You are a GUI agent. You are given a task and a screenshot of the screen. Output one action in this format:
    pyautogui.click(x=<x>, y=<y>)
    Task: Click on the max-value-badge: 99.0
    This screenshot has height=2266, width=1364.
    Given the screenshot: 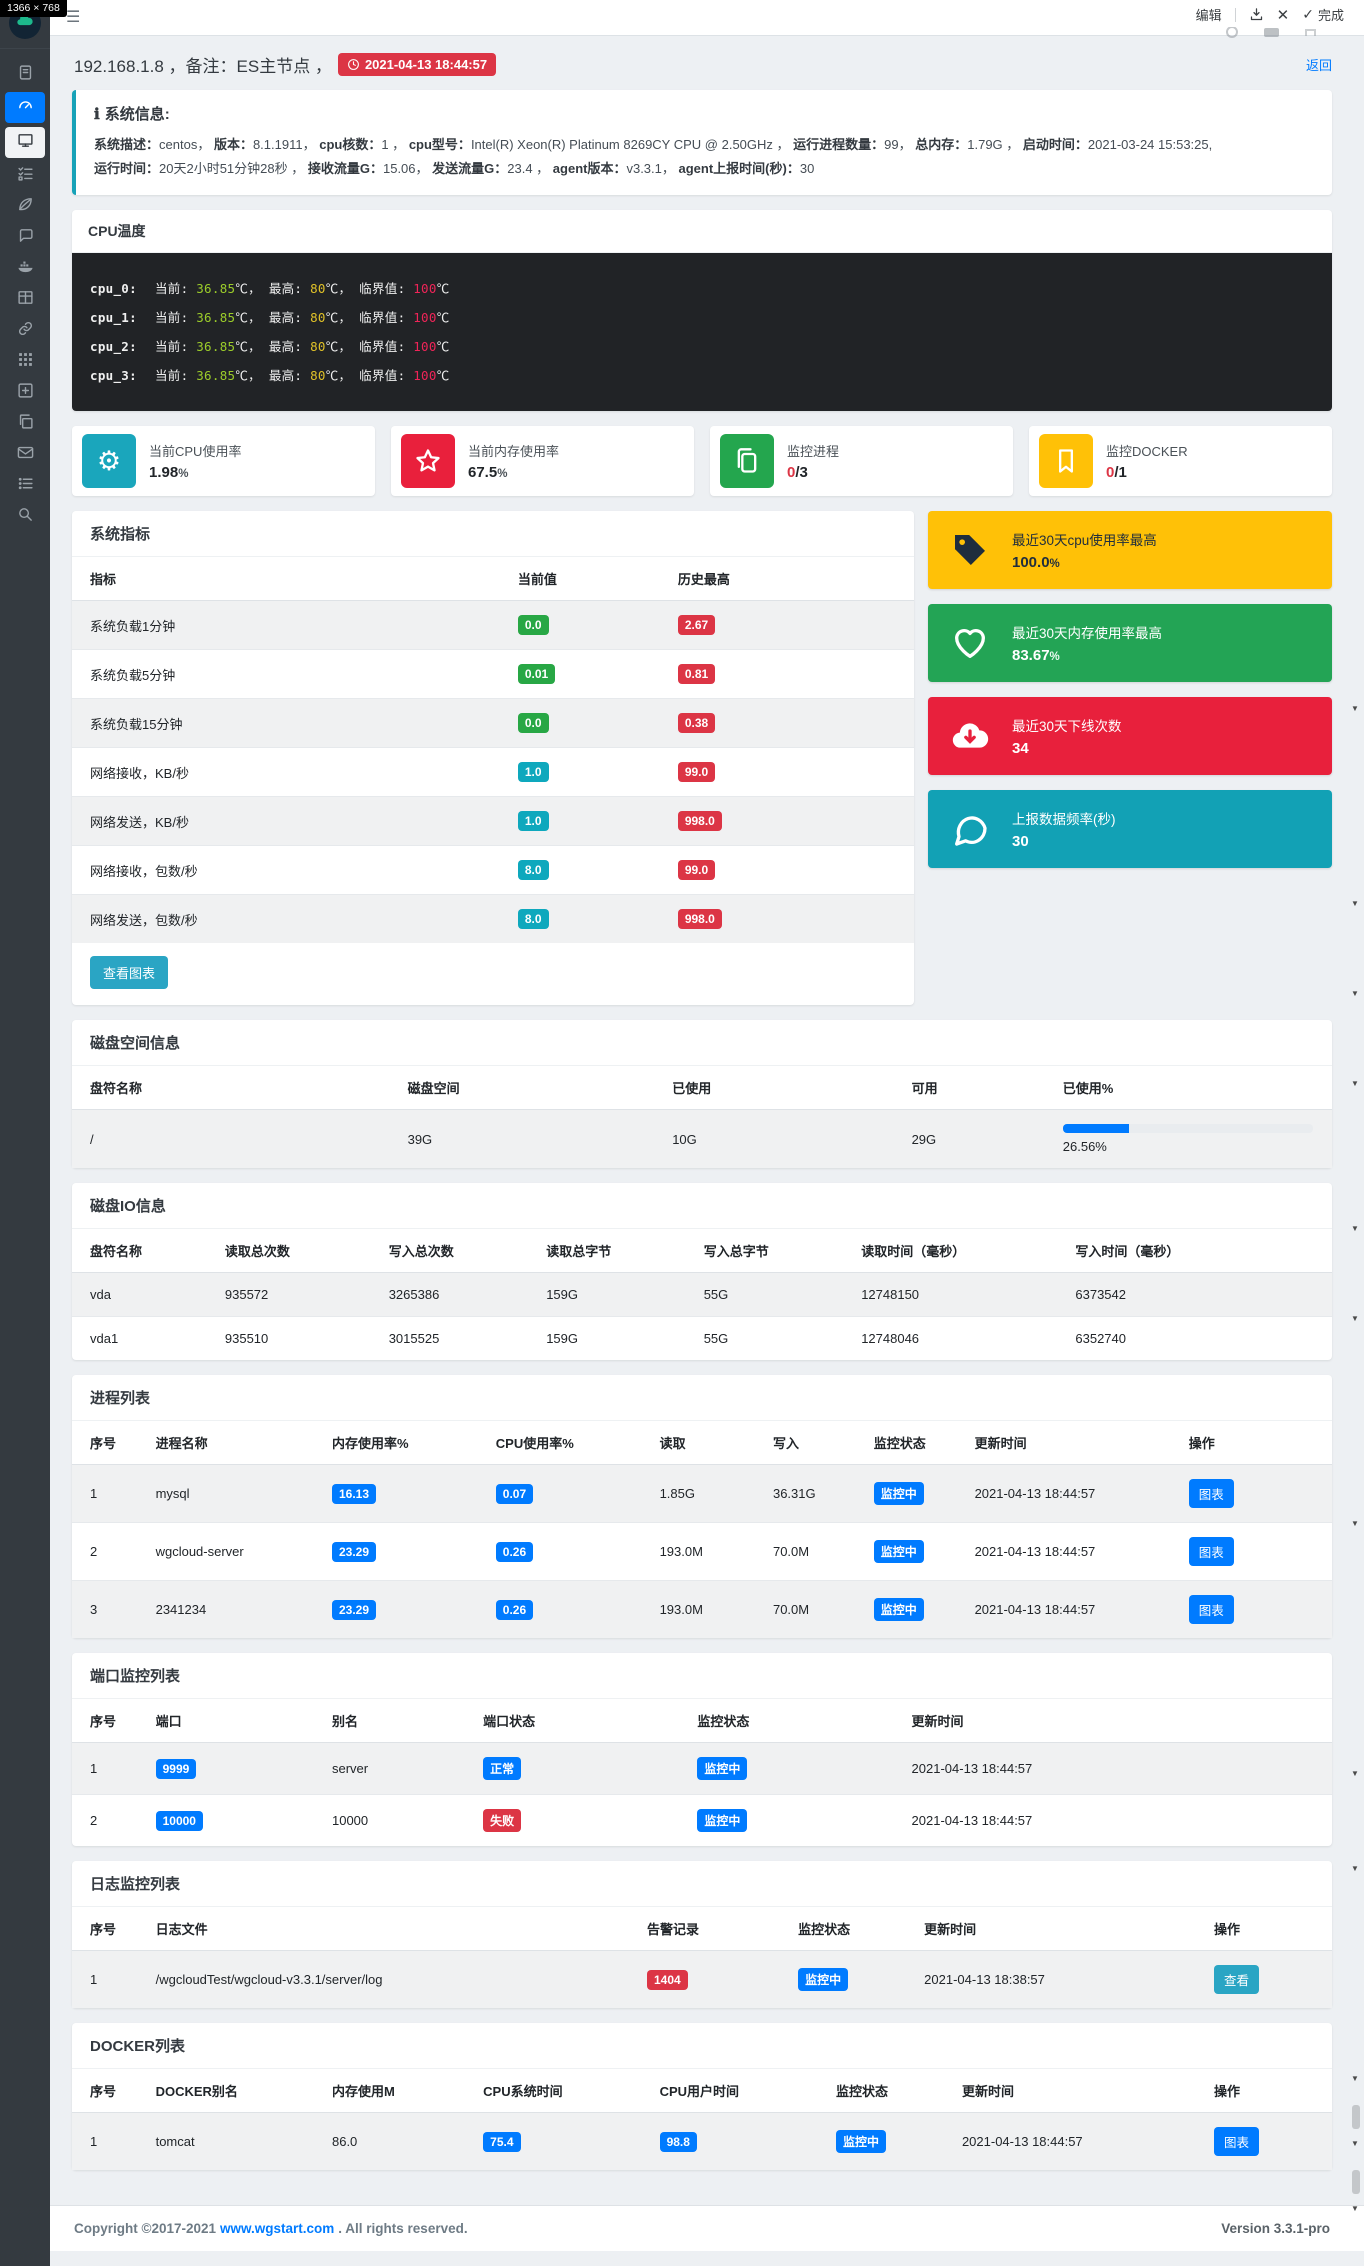 What is the action you would take?
    pyautogui.click(x=696, y=870)
    